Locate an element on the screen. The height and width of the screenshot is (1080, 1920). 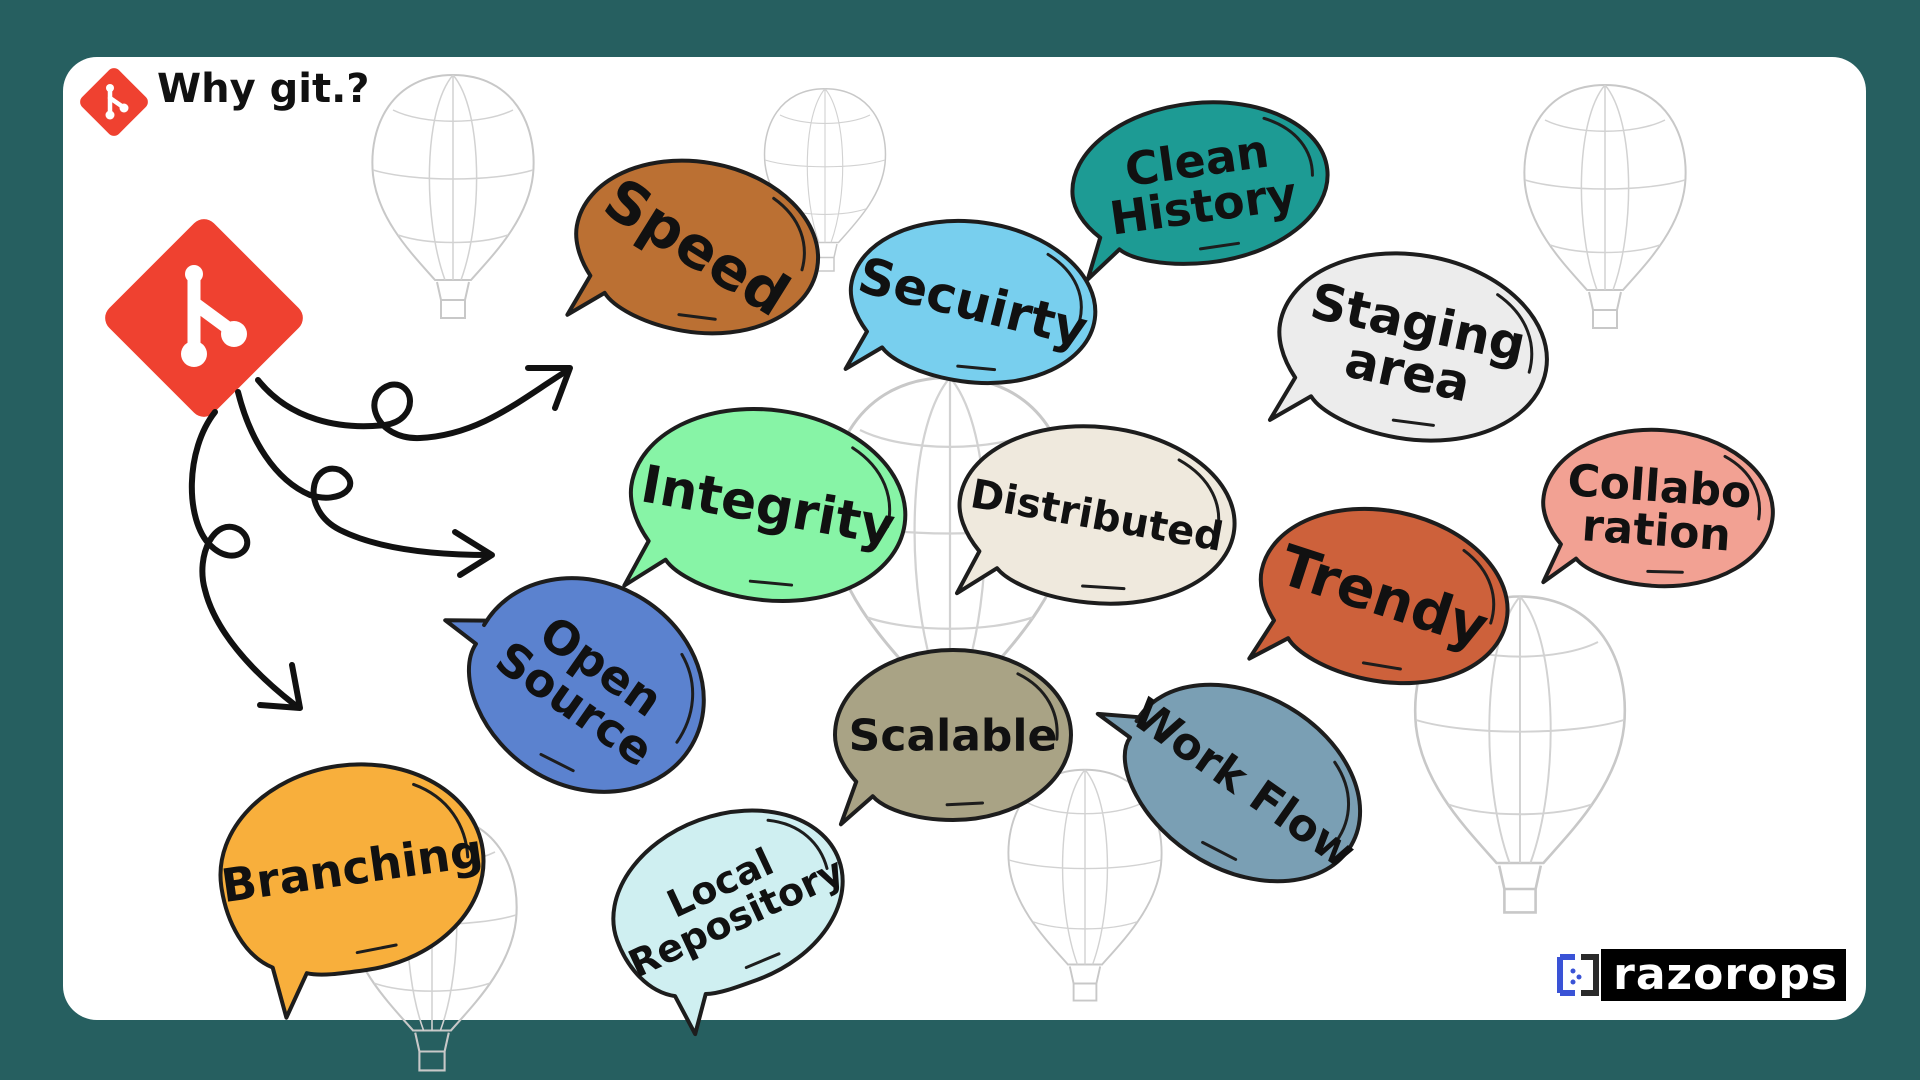
bubble-integrity: Integrity is located at coordinates (765, 505).